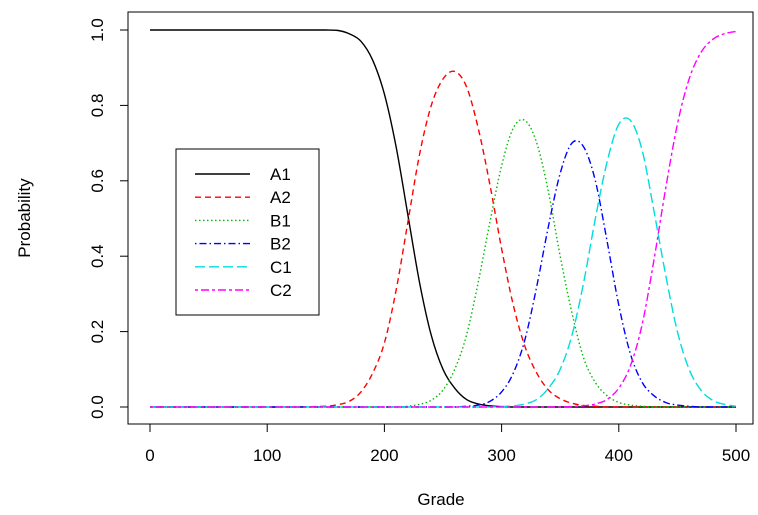  Describe the element at coordinates (108, 218) in the screenshot. I see `y-axis: 0.0 0.2 0.4 0.6 0.8 1.0` at that location.